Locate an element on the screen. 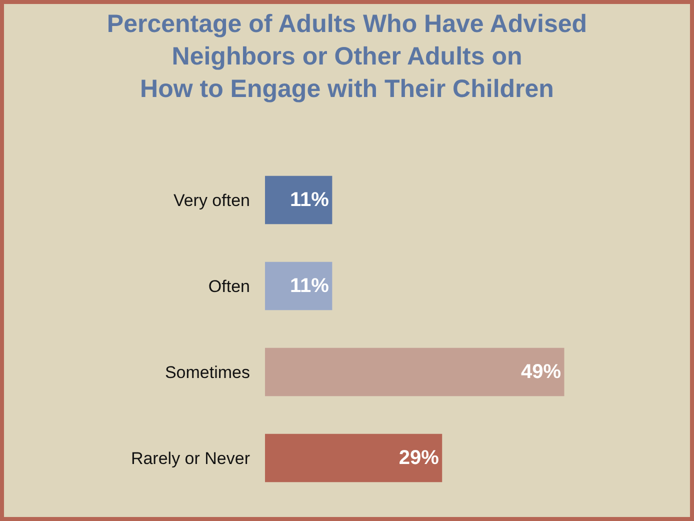 This screenshot has height=521, width=694. y-tick-label: Sometimes is located at coordinates (207, 372).